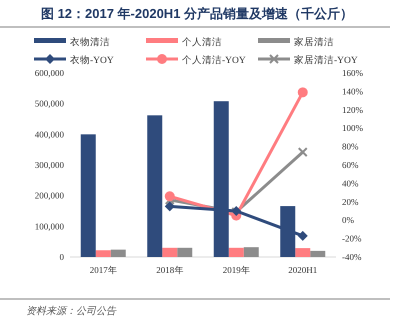 Image resolution: width=394 pixels, height=326 pixels. I want to click on y-tick-label: 400,000, so click(49, 134).